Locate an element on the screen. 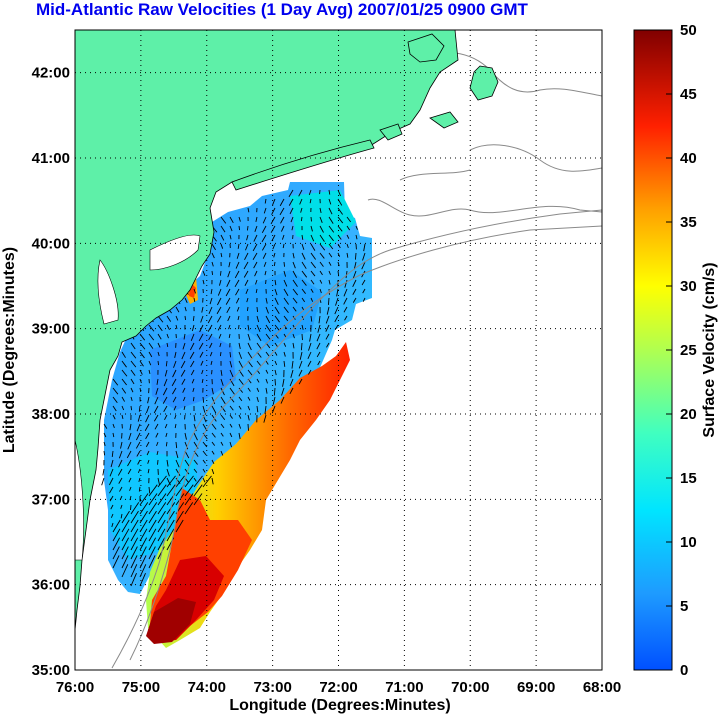 This screenshot has width=724, height=714. colorbar is located at coordinates (653, 350).